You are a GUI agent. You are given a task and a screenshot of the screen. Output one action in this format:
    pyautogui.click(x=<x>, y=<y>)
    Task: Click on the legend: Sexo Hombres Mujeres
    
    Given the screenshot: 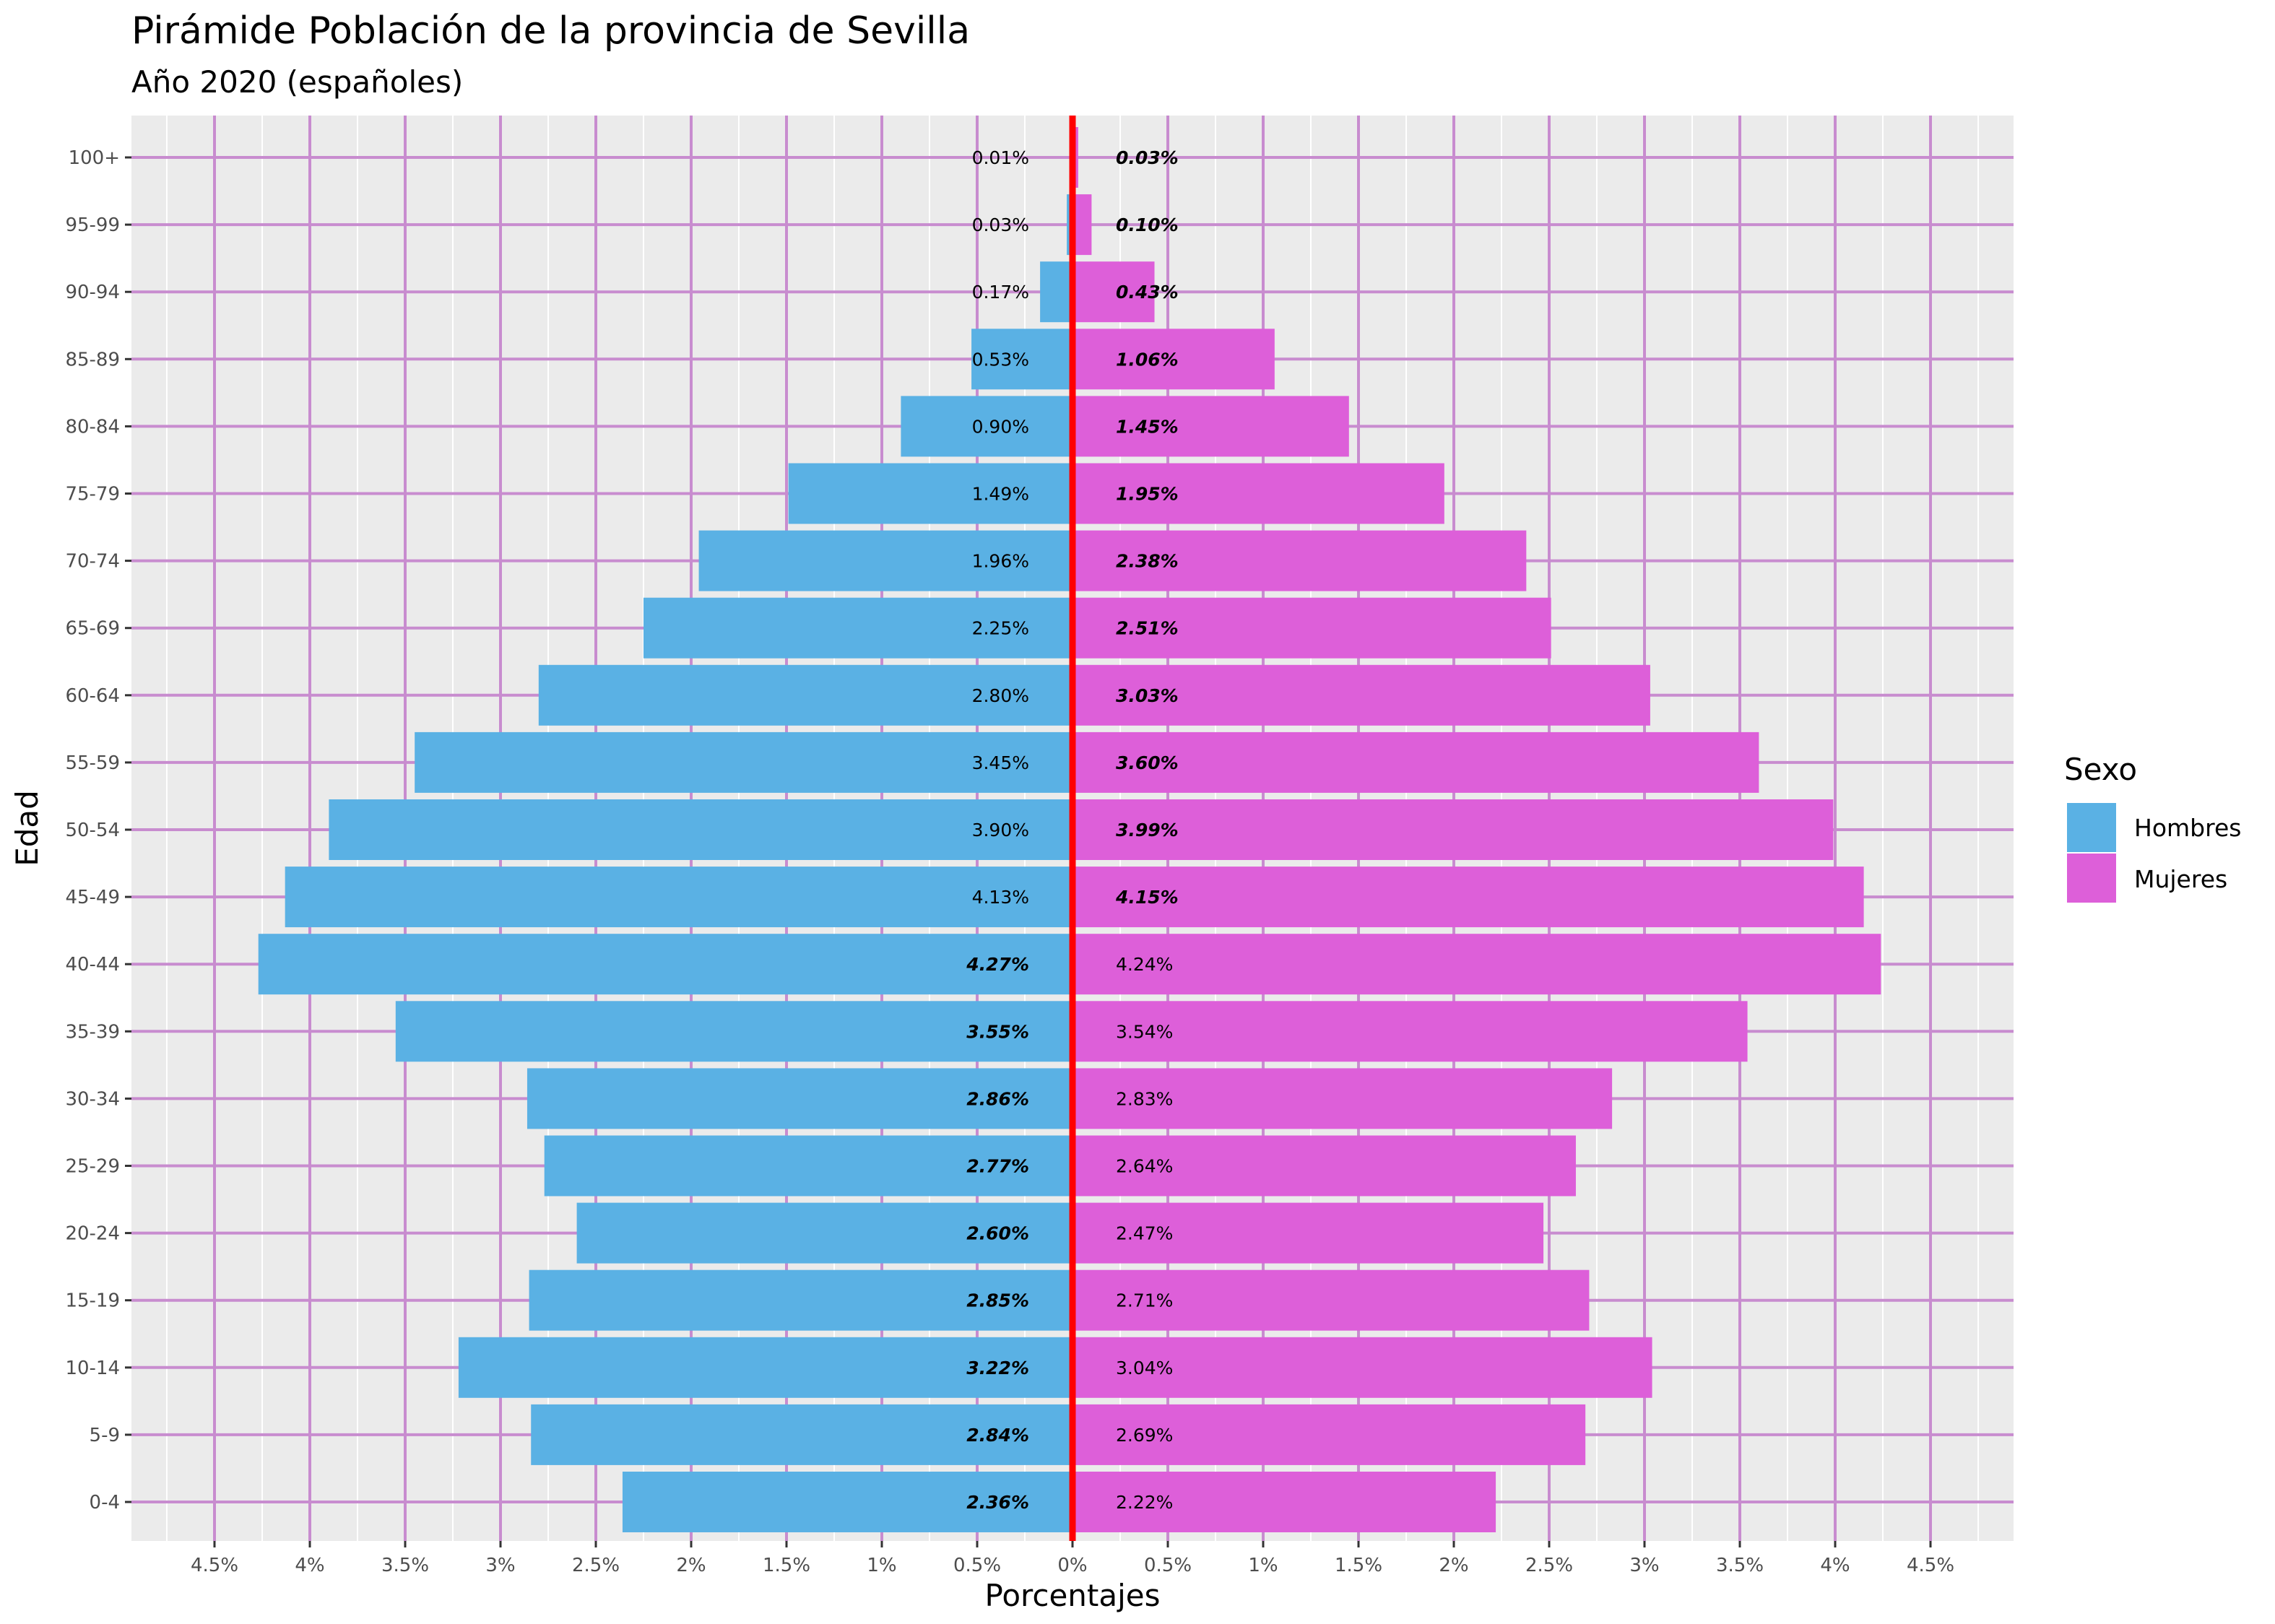 What is the action you would take?
    pyautogui.click(x=2152, y=827)
    